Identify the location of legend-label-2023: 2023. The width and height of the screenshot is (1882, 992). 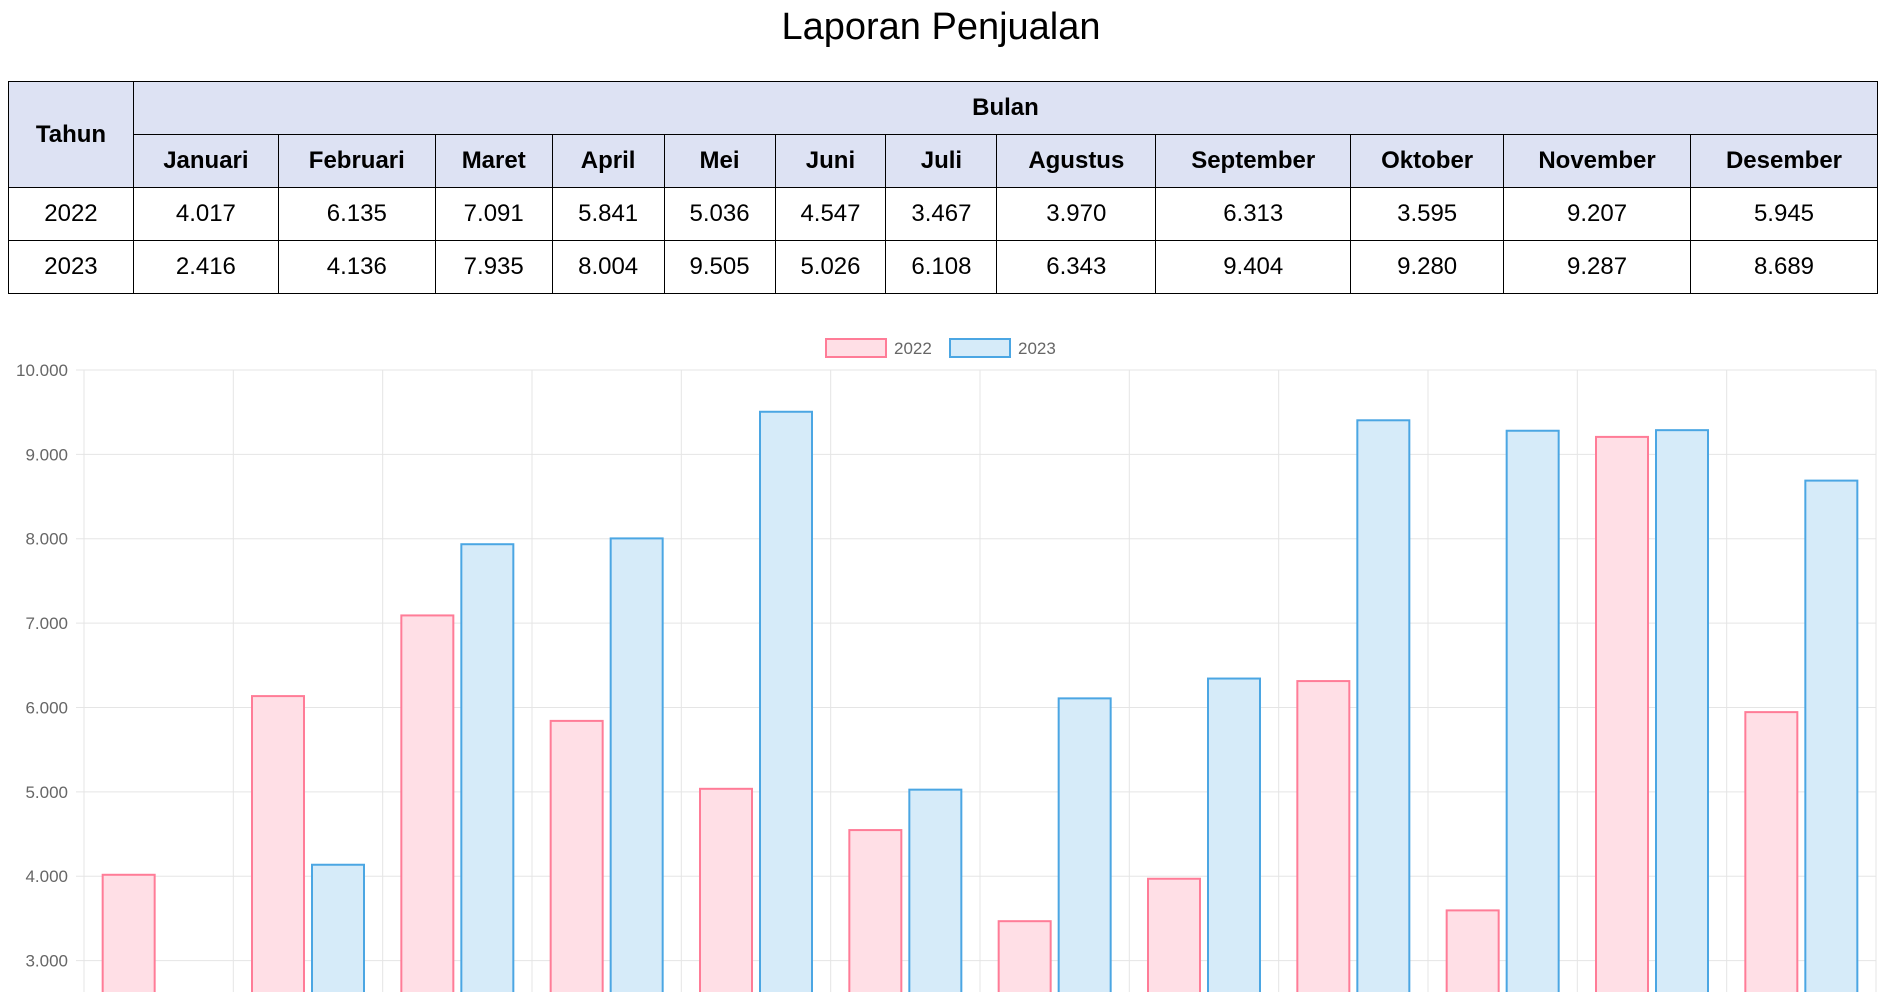
(1037, 348).